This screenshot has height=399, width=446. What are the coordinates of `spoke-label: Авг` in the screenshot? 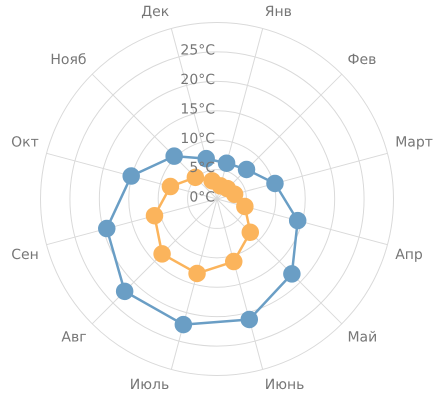 It's located at (74, 337).